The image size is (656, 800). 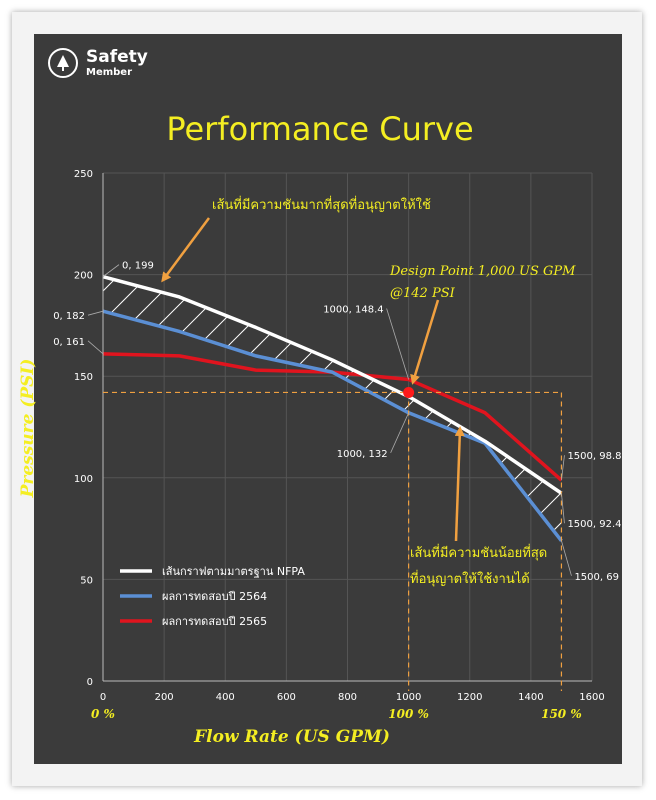 What do you see at coordinates (83, 174) in the screenshot?
I see `y-tick-label: 250` at bounding box center [83, 174].